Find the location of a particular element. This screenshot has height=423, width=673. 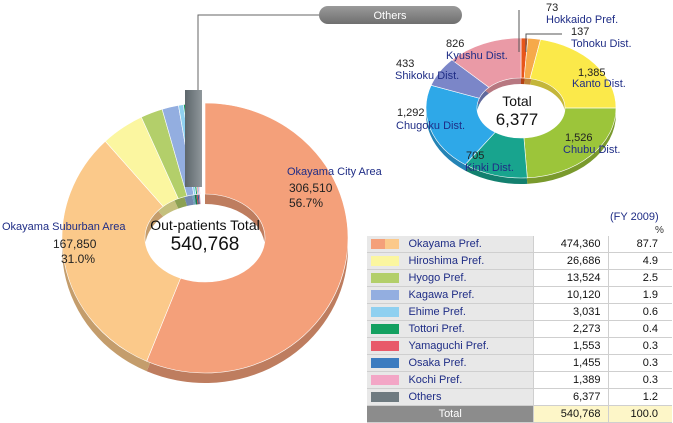

chubu-value: 1,526 is located at coordinates (579, 138).